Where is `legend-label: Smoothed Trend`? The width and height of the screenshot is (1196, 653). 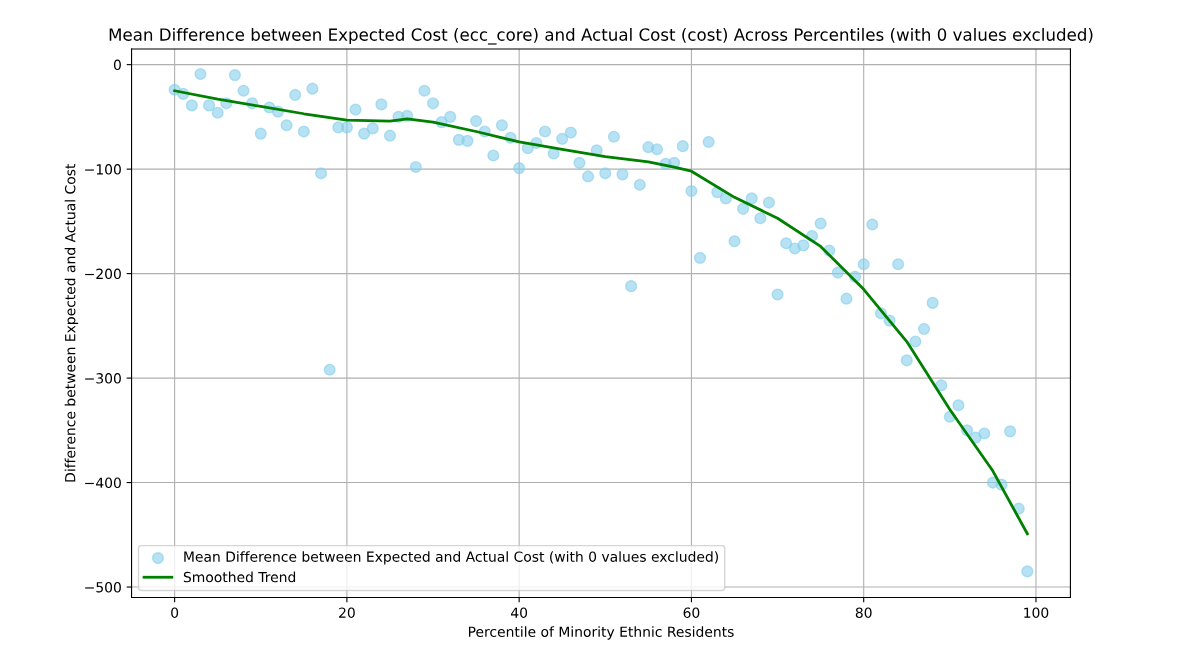
legend-label: Smoothed Trend is located at coordinates (239, 577).